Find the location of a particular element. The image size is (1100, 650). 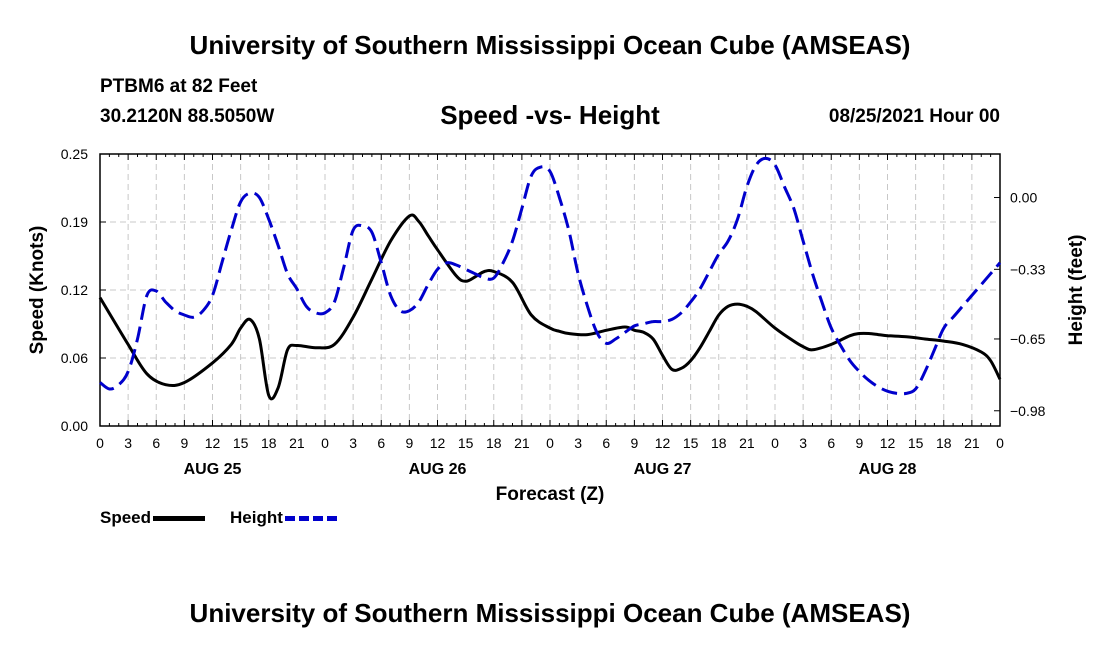

legend-height-label: Height is located at coordinates (256, 517).